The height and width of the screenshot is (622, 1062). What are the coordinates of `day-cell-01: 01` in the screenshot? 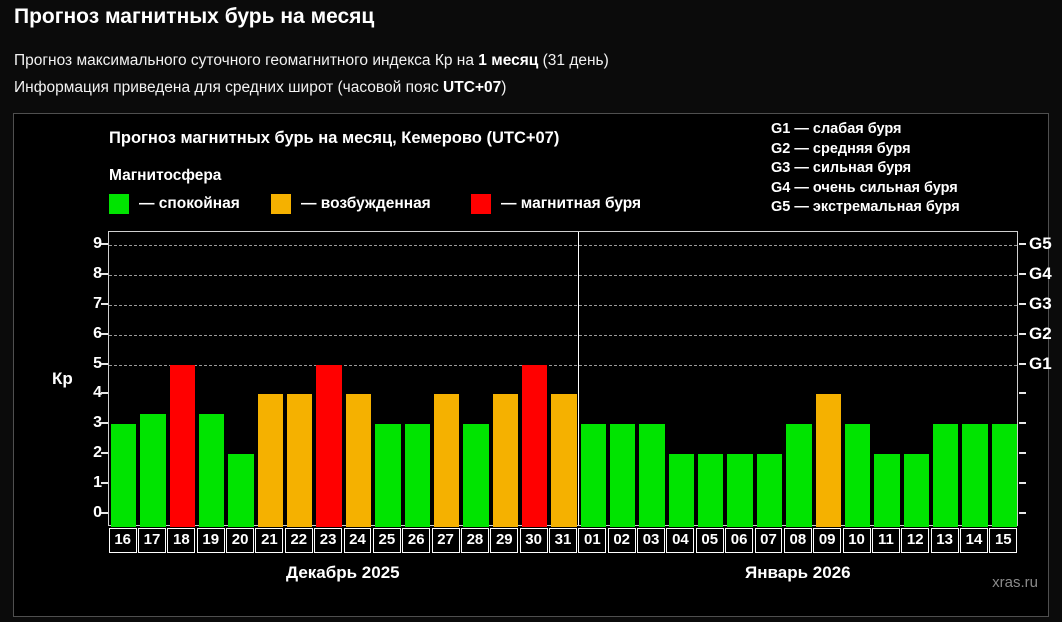 It's located at (592, 540).